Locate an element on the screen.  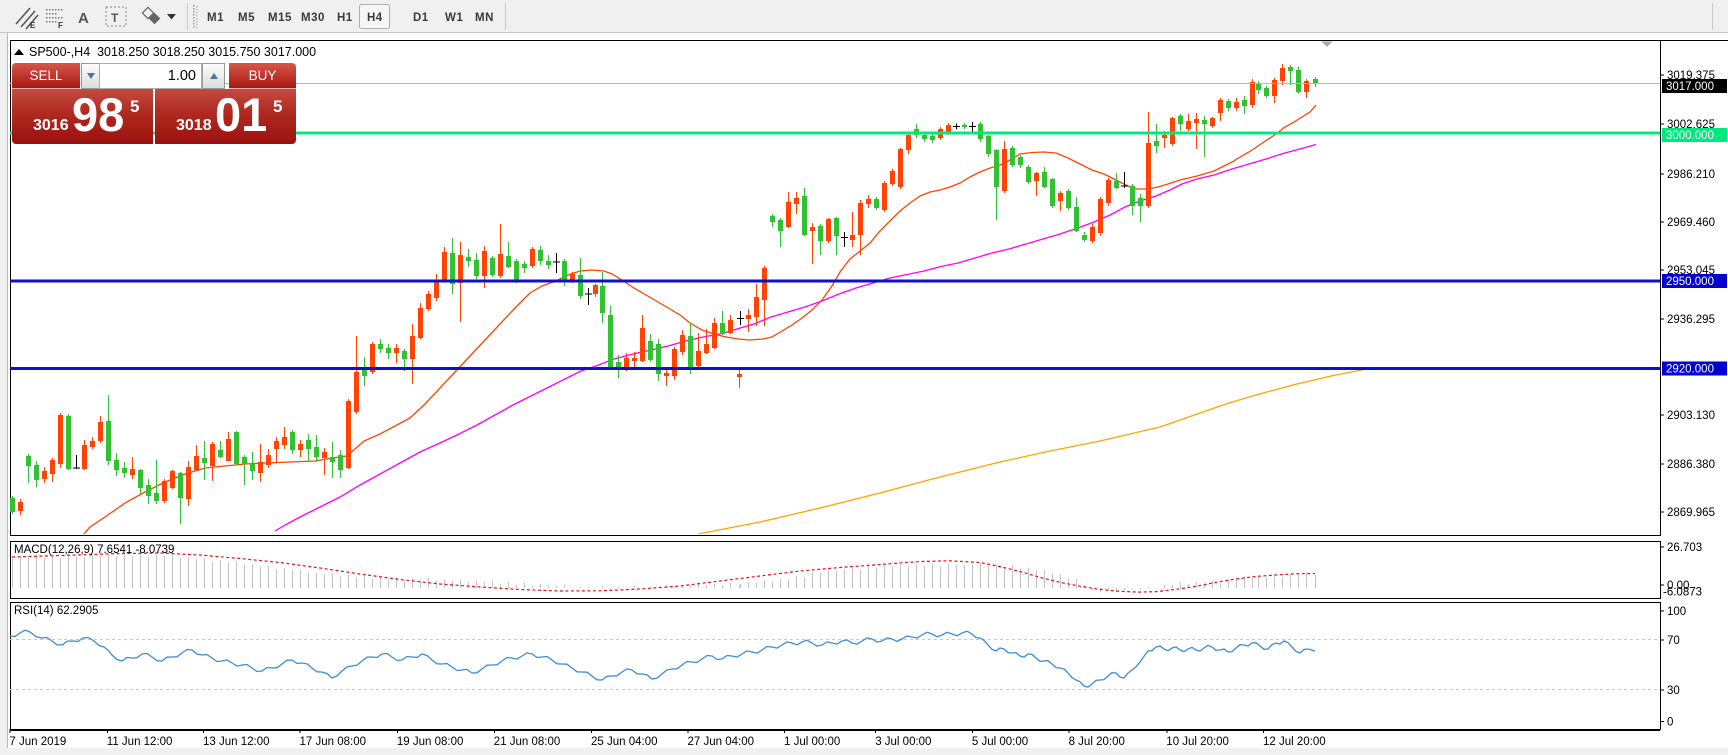
svg-text: 3017.000 is located at coordinates (1690, 87).